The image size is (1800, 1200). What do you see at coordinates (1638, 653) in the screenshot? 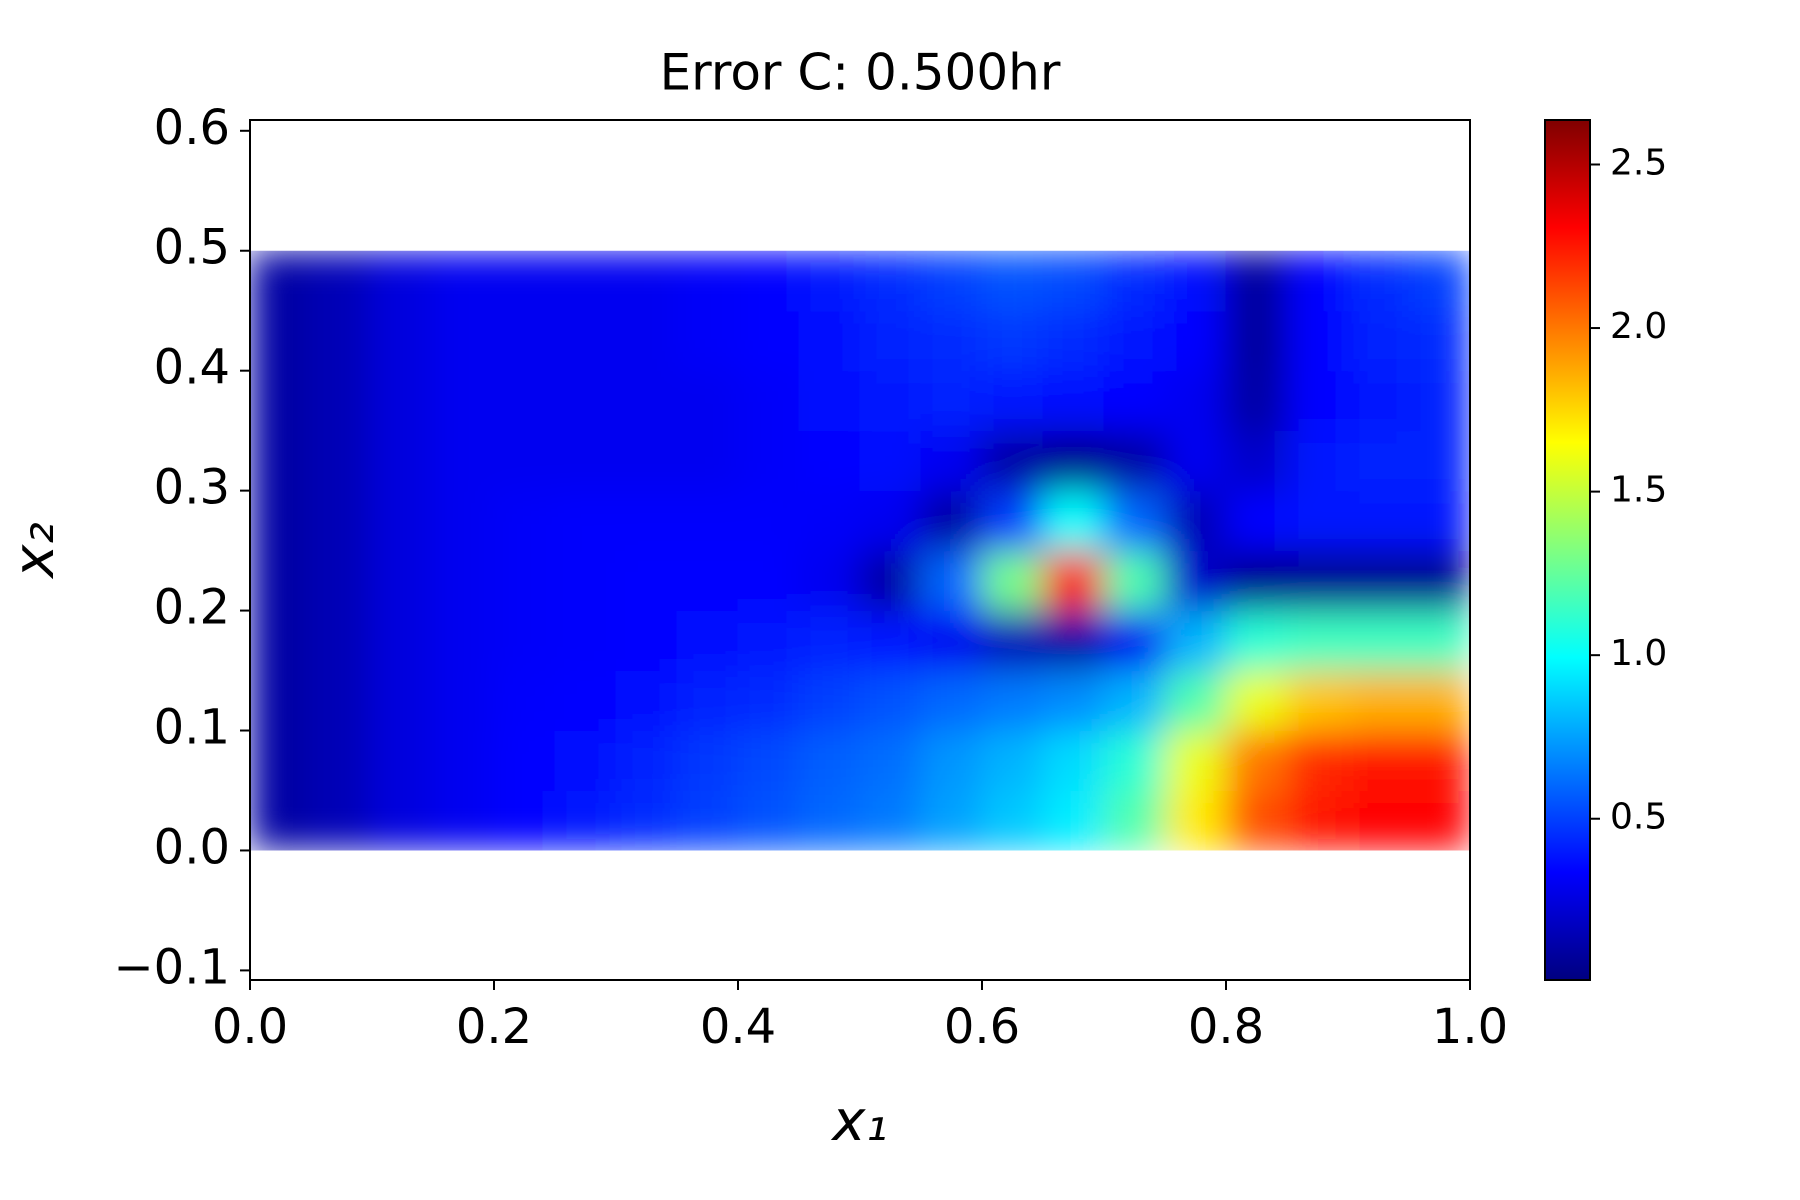
I see `colorbar-tick-label: 1.0` at bounding box center [1638, 653].